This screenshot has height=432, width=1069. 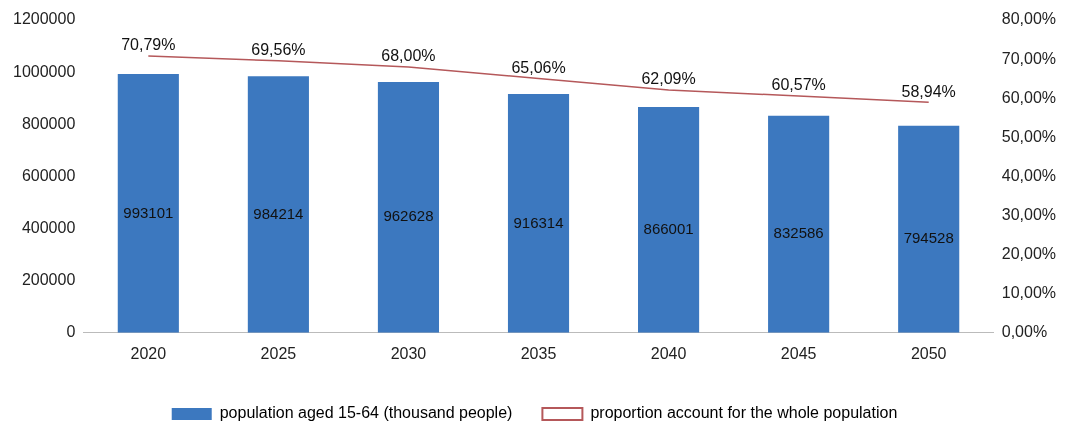 What do you see at coordinates (48, 280) in the screenshot?
I see `y-tick-label: 200000` at bounding box center [48, 280].